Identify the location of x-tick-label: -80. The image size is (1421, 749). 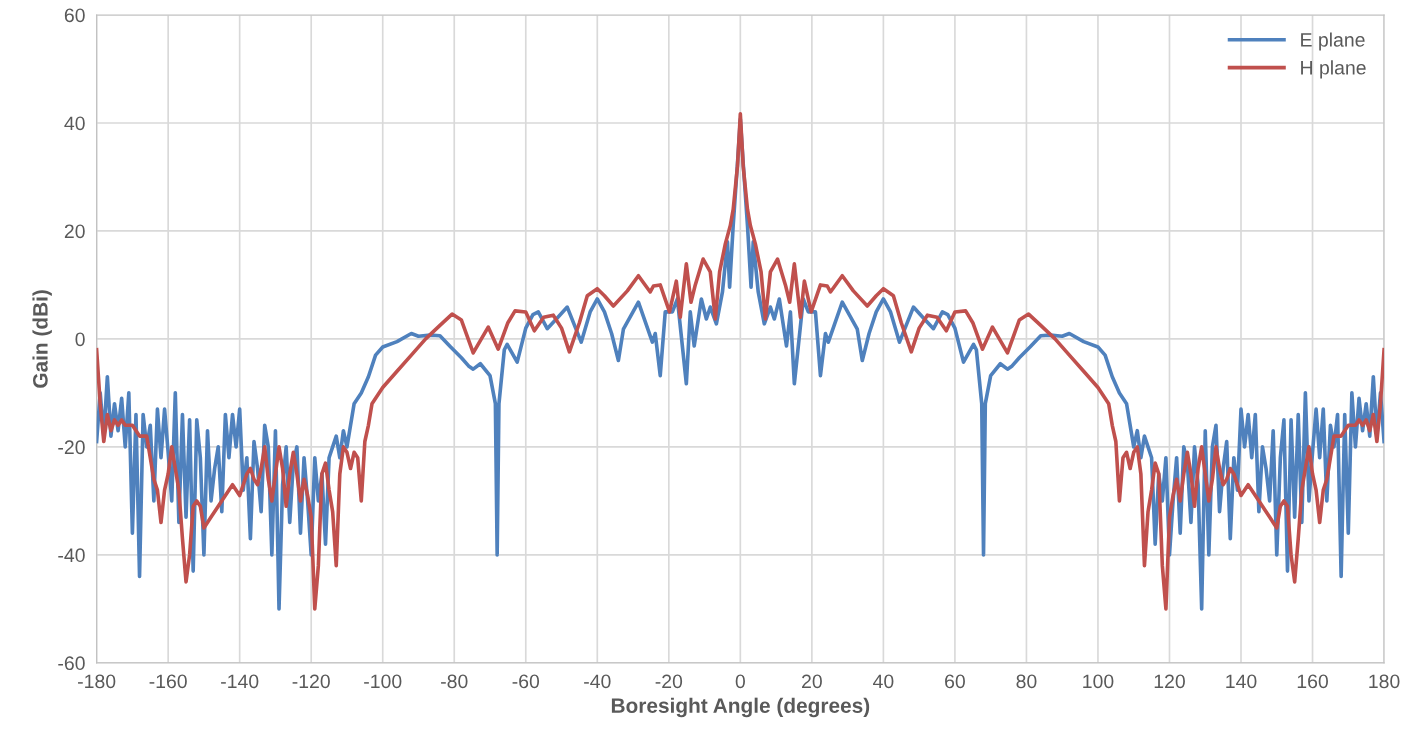
(454, 681).